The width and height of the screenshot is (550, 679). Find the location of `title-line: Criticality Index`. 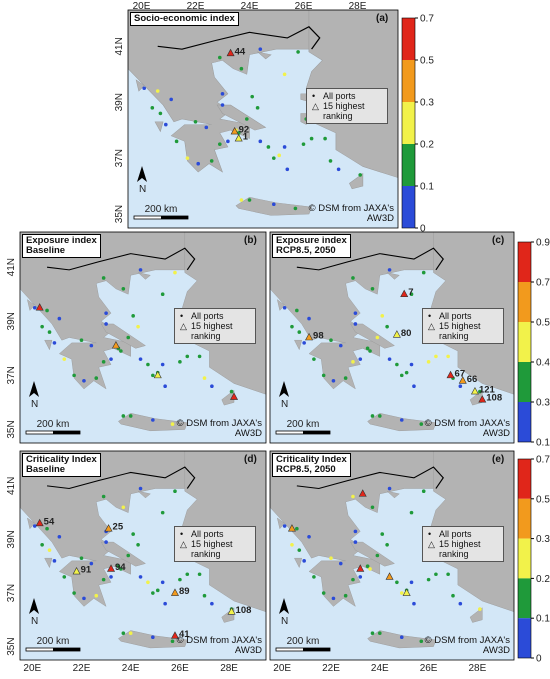

title-line: Criticality Index is located at coordinates (61, 459).